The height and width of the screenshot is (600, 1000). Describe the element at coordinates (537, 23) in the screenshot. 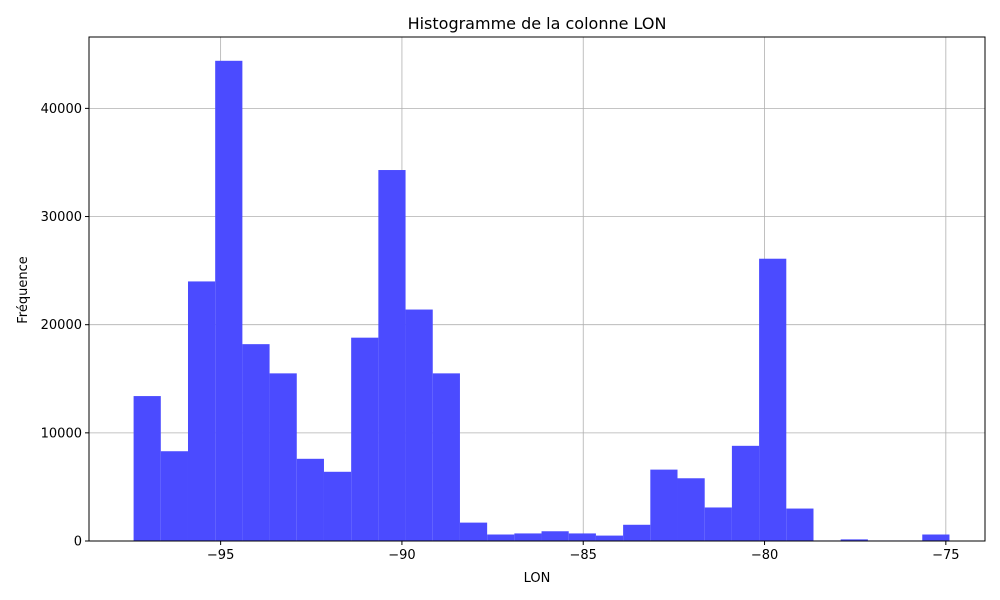

I see `chart-title: Histogramme de la colonne LON` at that location.